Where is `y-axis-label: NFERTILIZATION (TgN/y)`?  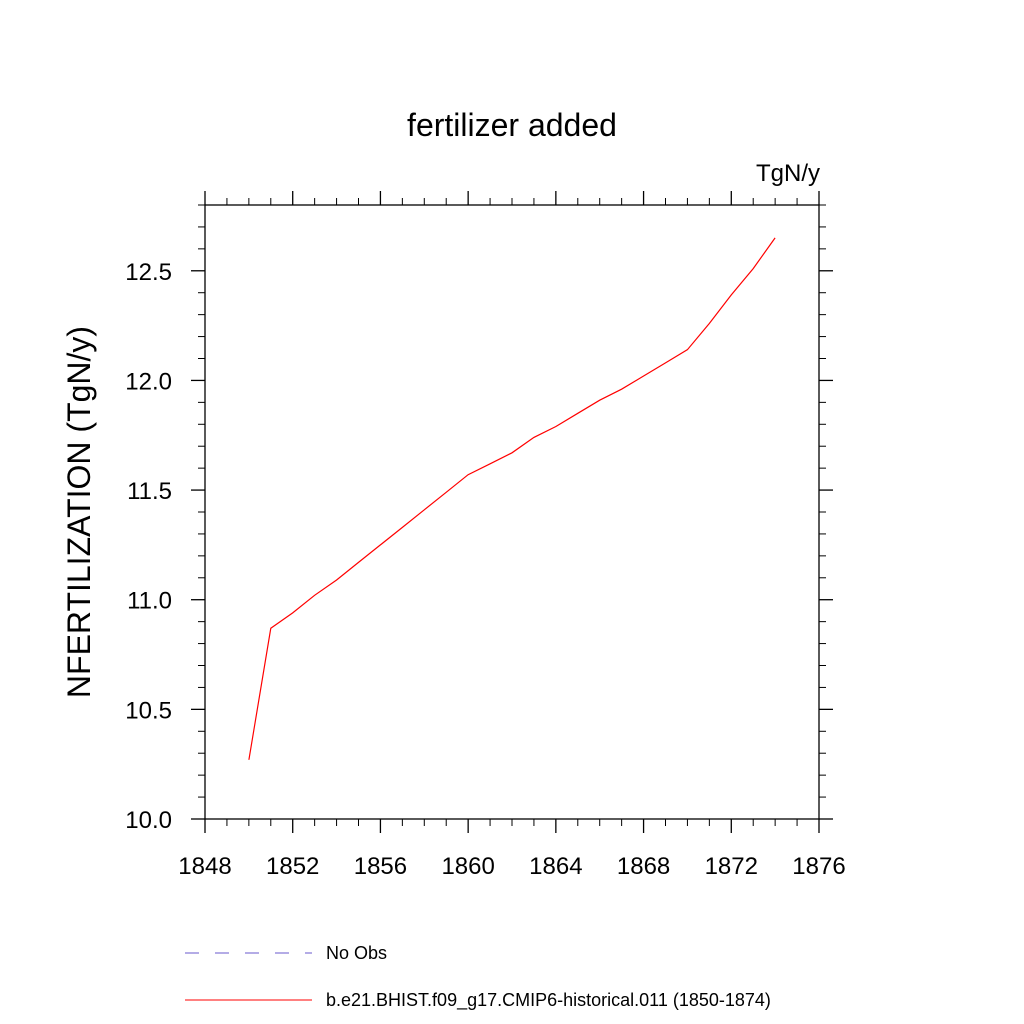 y-axis-label: NFERTILIZATION (TgN/y) is located at coordinates (79, 512).